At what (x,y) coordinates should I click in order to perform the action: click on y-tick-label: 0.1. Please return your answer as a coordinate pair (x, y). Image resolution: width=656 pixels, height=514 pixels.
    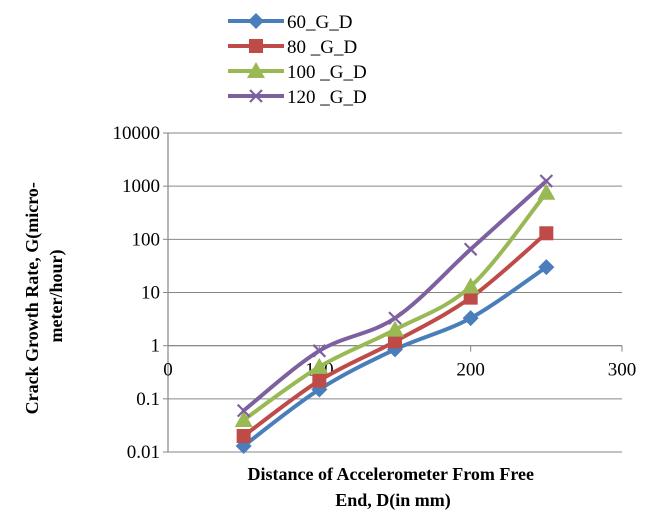
    Looking at the image, I should click on (148, 399).